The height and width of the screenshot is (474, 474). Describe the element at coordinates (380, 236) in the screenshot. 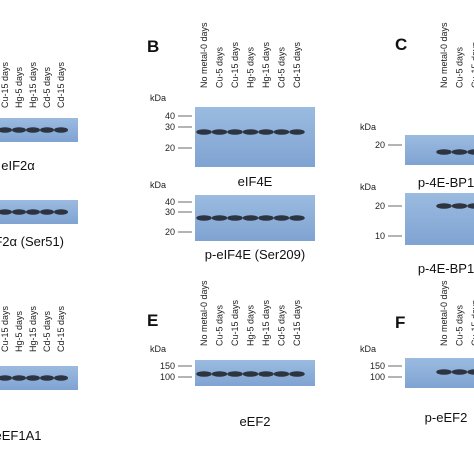

I see `marker-label: 10` at that location.